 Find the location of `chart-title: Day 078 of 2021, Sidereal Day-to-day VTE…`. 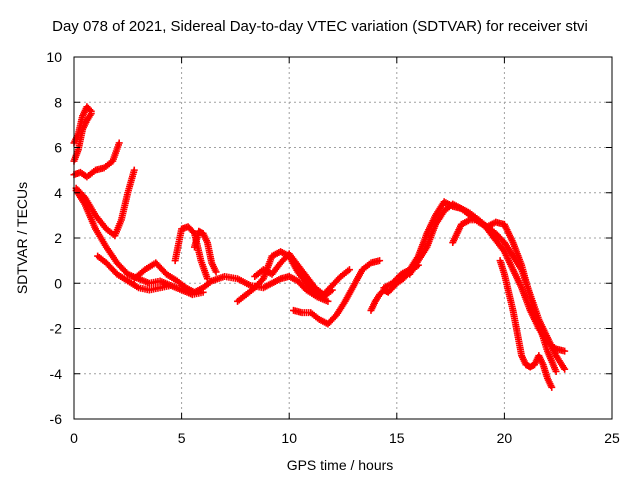

chart-title: Day 078 of 2021, Sidereal Day-to-day VTE… is located at coordinates (320, 26).